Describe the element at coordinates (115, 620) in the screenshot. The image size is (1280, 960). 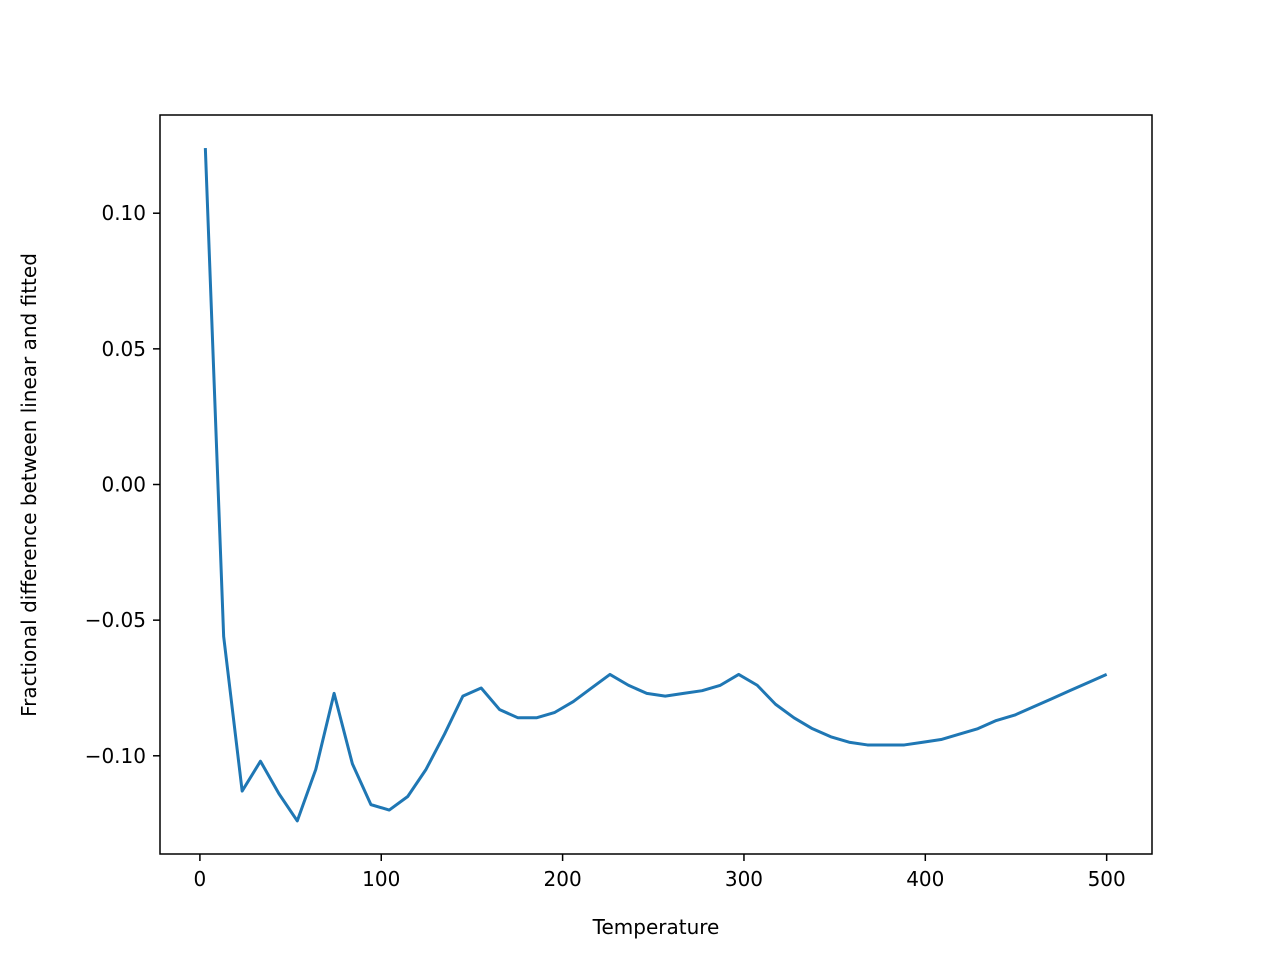
I see `y-tick-label: −0.05` at that location.